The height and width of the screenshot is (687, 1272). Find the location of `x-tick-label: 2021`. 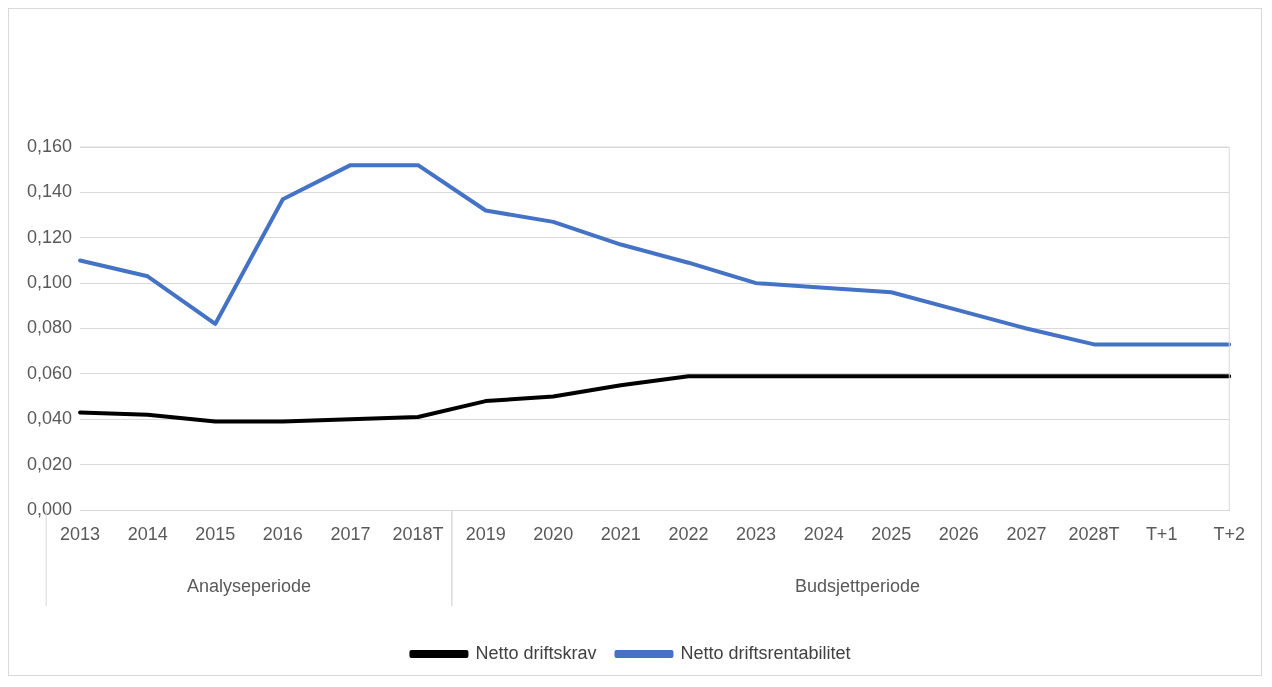

x-tick-label: 2021 is located at coordinates (620, 533).